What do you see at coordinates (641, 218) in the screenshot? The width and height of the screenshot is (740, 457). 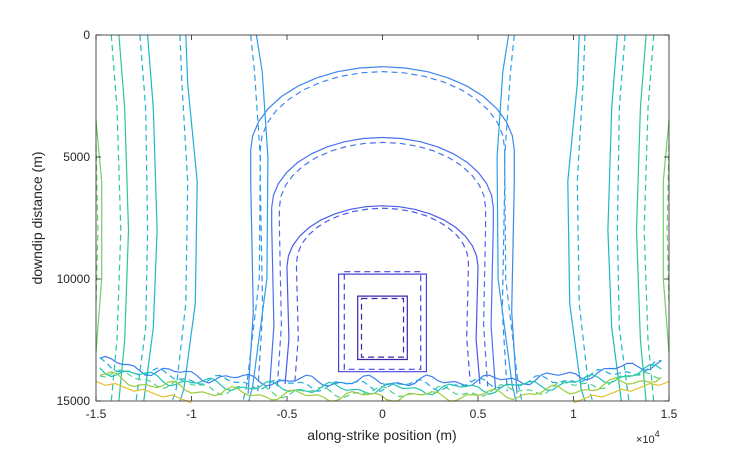 I see `contour-side-right-3-solid` at bounding box center [641, 218].